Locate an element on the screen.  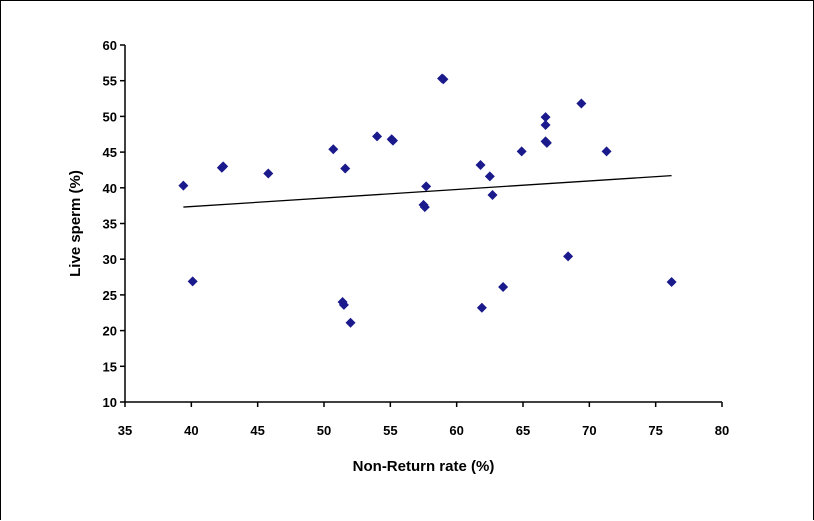
x-tick-label: 50 is located at coordinates (324, 430).